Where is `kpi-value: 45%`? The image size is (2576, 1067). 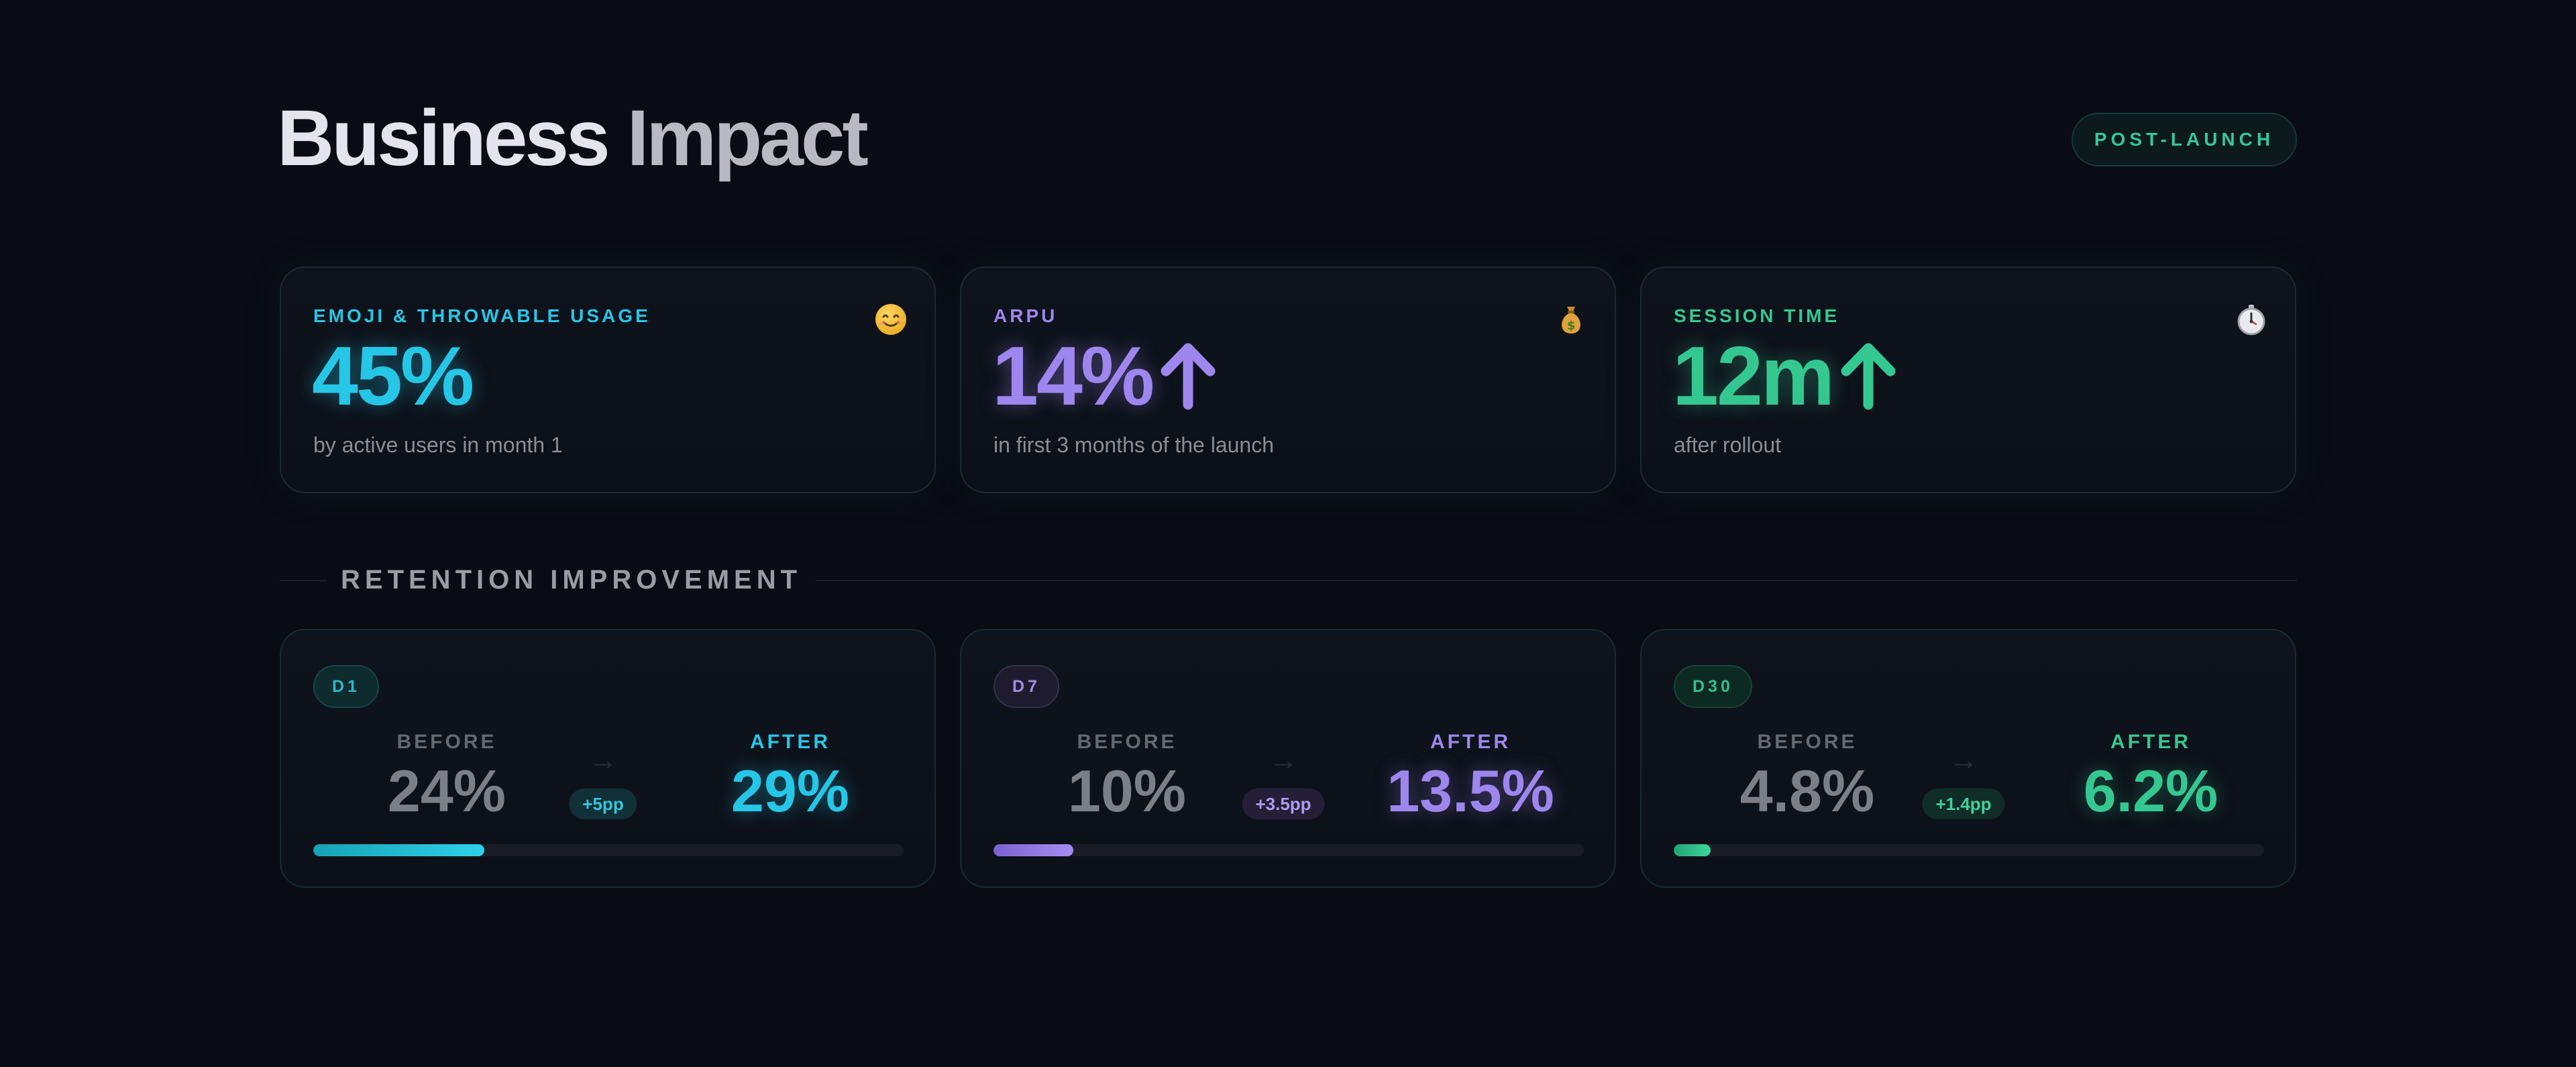
kpi-value: 45% is located at coordinates (393, 376).